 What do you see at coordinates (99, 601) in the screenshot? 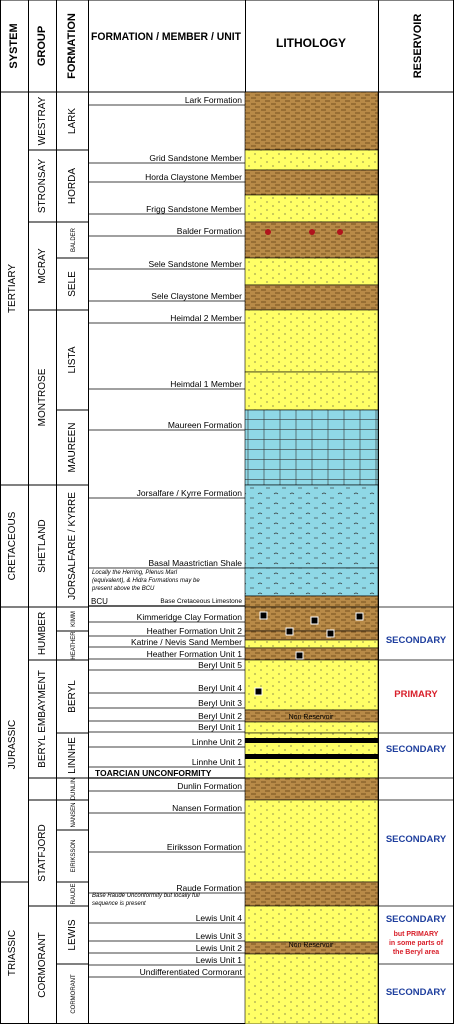
I see `bcu-label: BCU` at bounding box center [99, 601].